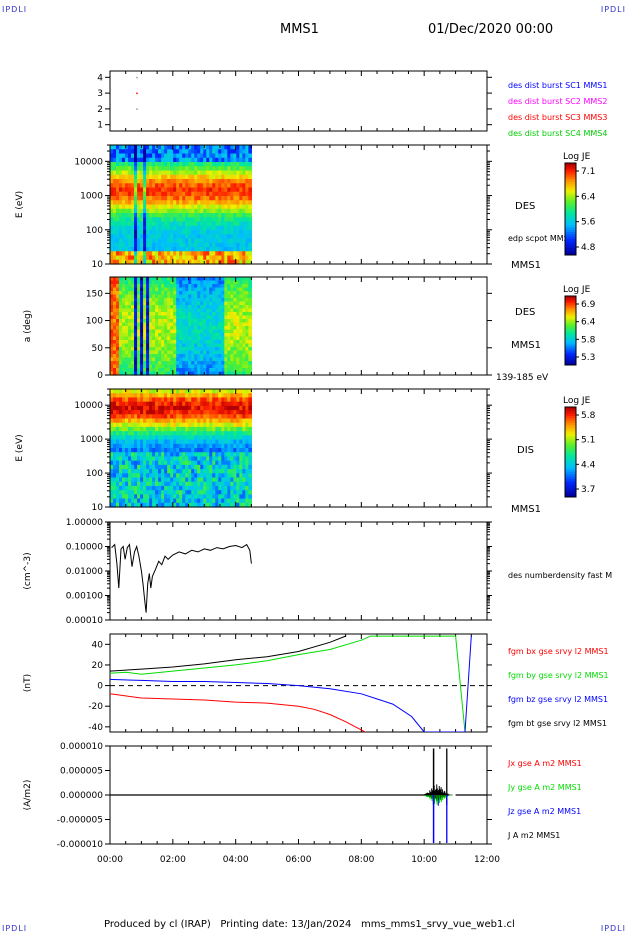 This screenshot has height=934, width=630. What do you see at coordinates (570, 316) in the screenshot?
I see `colorbar-cell` at bounding box center [570, 316].